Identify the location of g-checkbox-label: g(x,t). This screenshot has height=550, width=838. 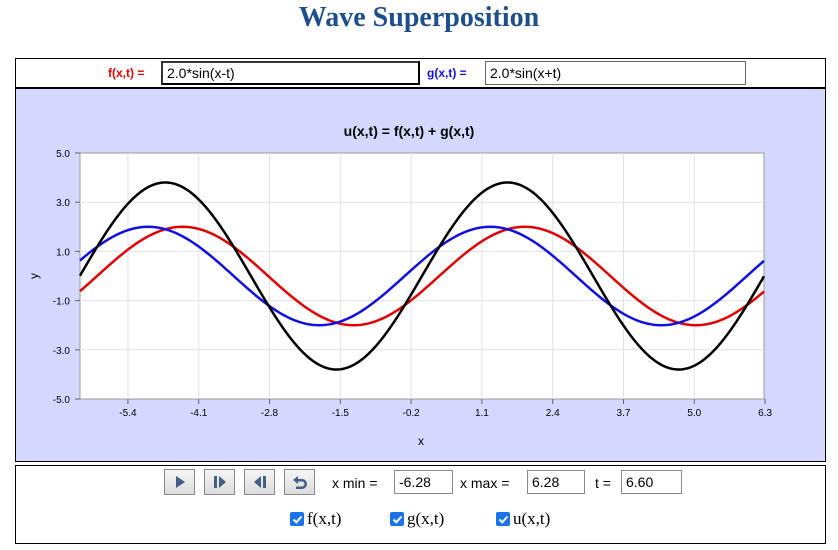
(426, 518).